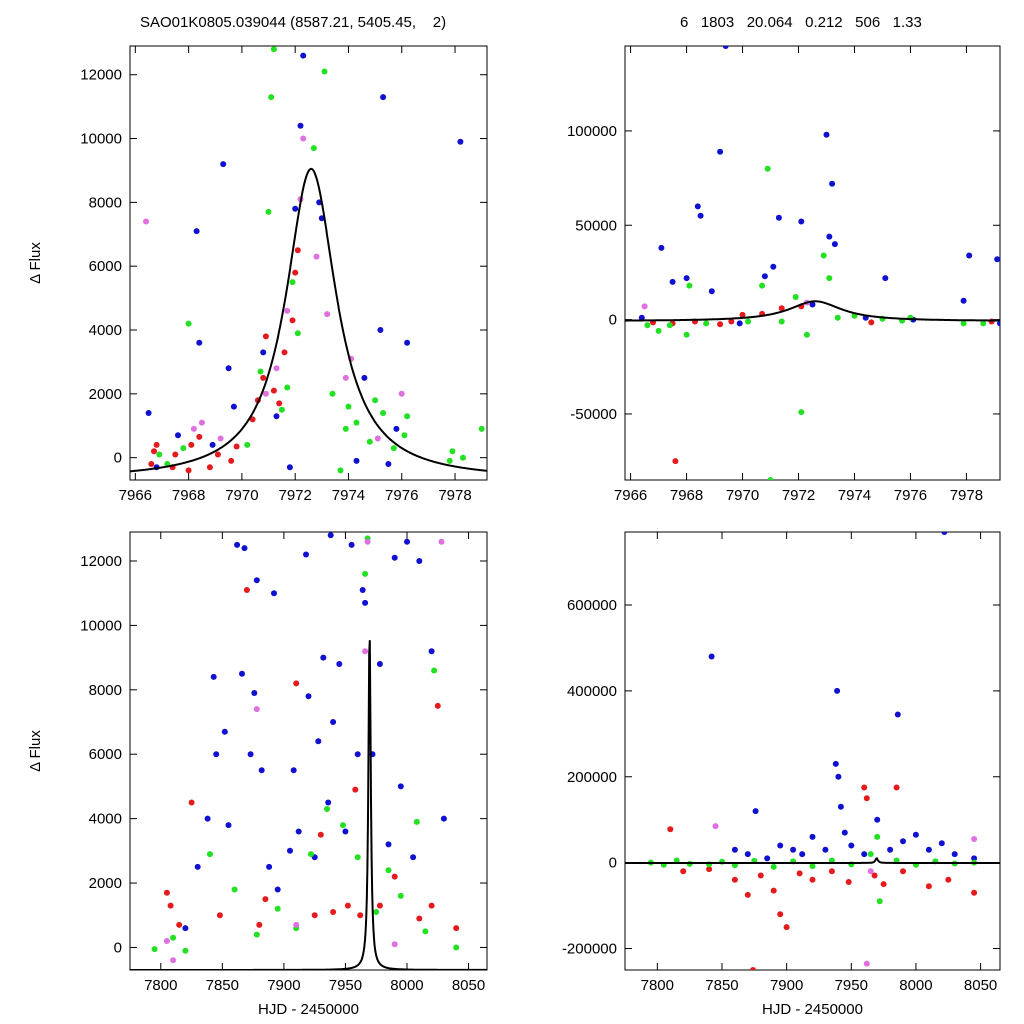 The height and width of the screenshot is (1024, 1024). What do you see at coordinates (222, 985) in the screenshot?
I see `x-tick-label-bottom-left: 7850` at bounding box center [222, 985].